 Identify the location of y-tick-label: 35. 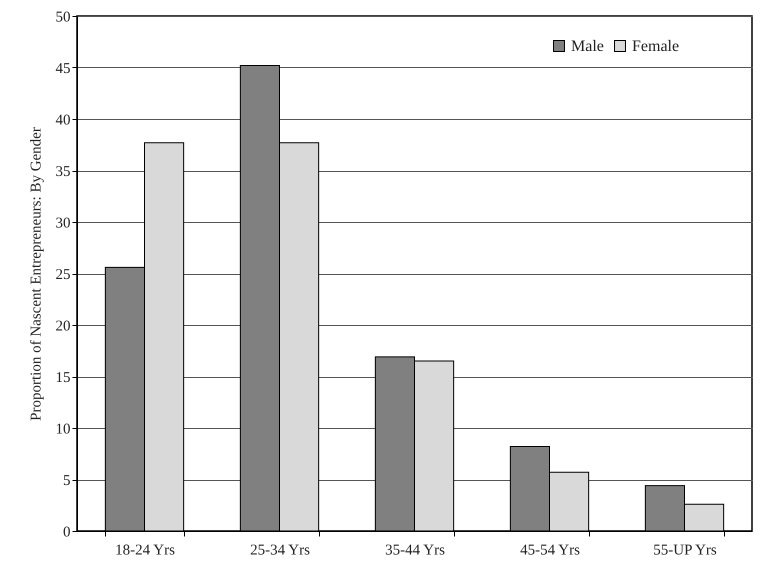
(63, 172).